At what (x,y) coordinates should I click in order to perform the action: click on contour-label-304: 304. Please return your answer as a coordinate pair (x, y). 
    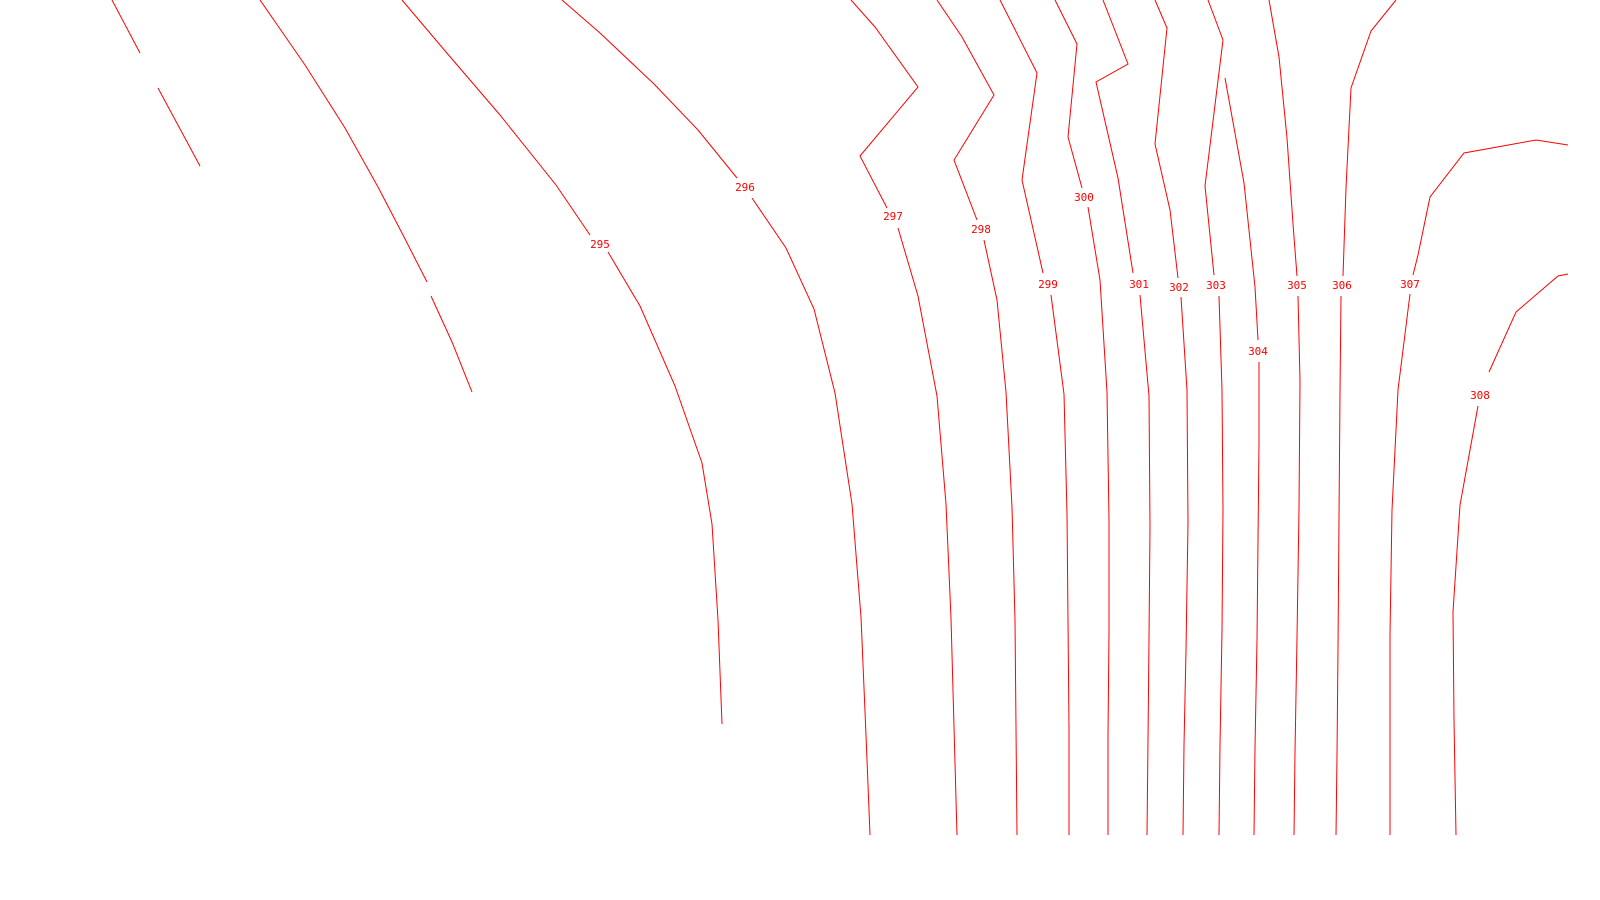
    Looking at the image, I should click on (1258, 351).